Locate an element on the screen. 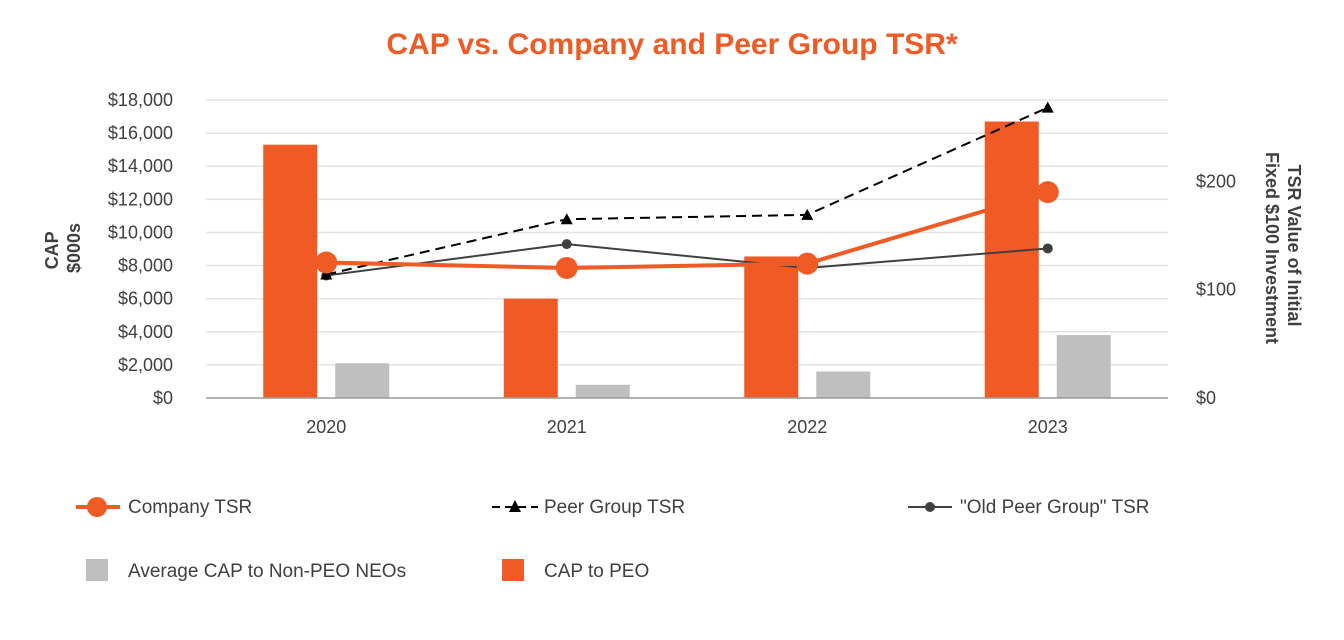  legend-item-company-tsr: Company TSR is located at coordinates (164, 507).